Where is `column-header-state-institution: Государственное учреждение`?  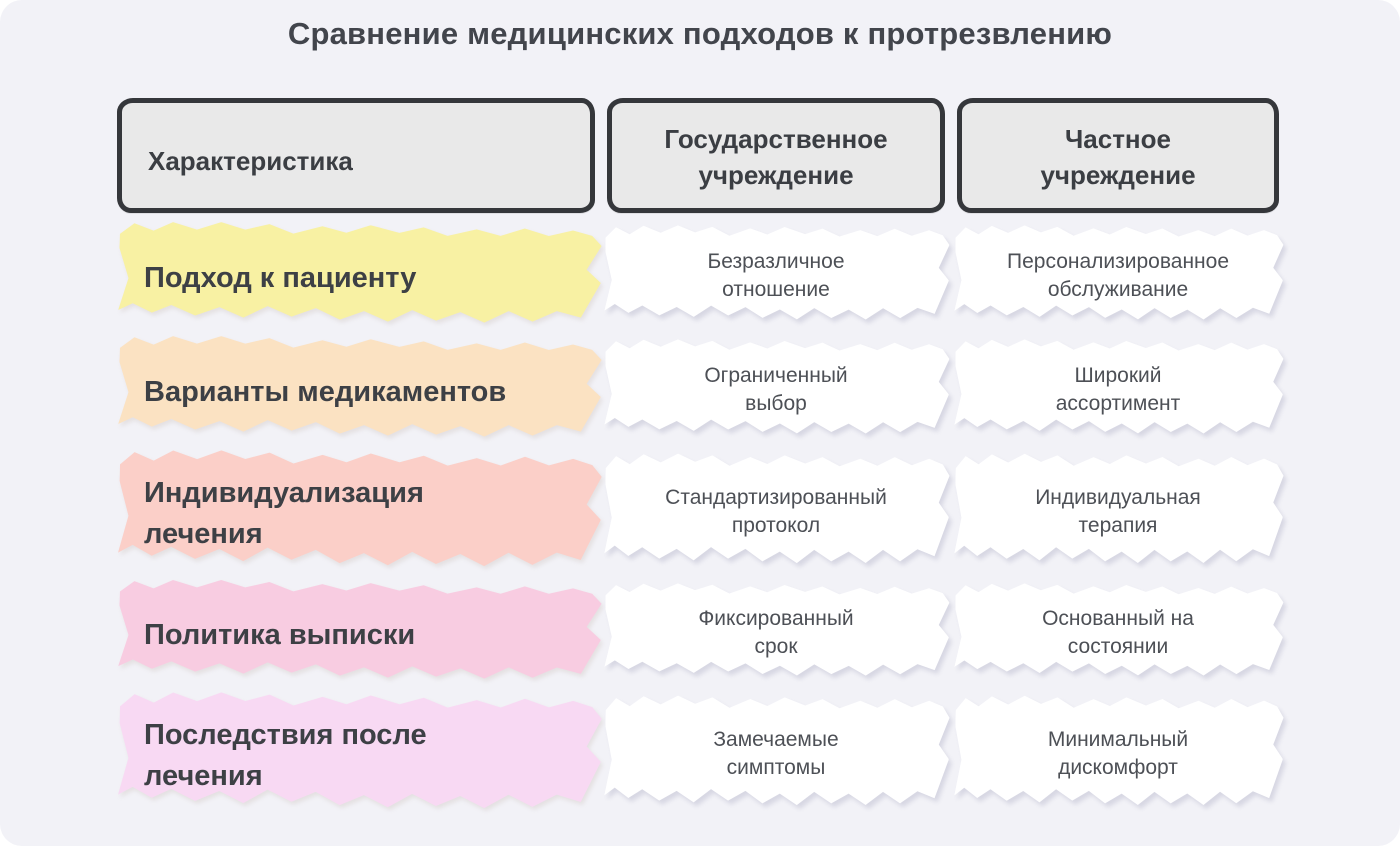
column-header-state-institution: Государственное учреждение is located at coordinates (776, 155).